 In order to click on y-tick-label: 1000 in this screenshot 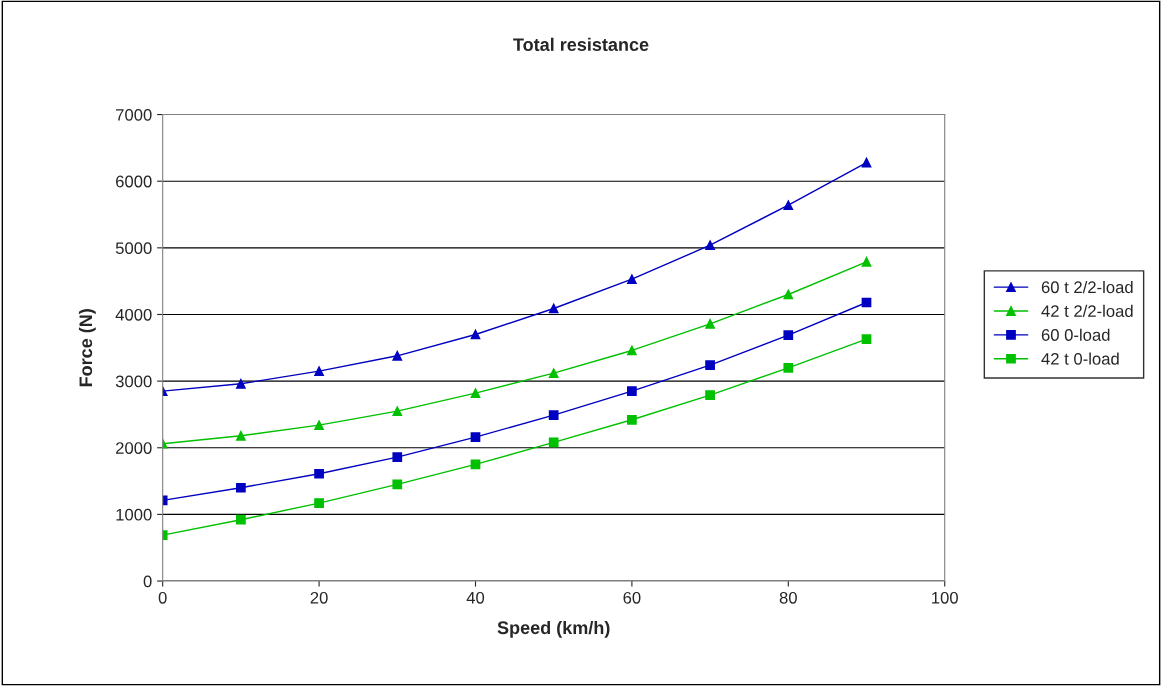, I will do `click(134, 514)`.